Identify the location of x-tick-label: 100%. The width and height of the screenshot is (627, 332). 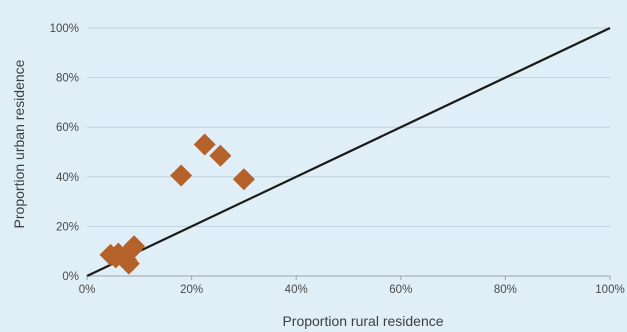
(609, 290).